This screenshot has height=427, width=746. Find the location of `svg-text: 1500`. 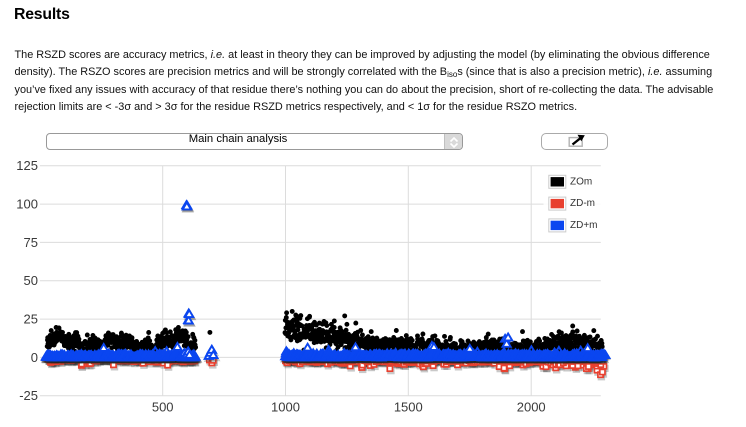

svg-text: 1500 is located at coordinates (408, 407).